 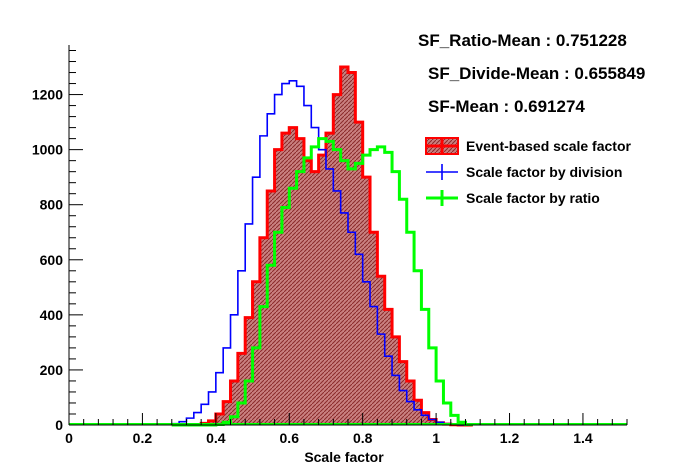 What do you see at coordinates (47, 150) in the screenshot?
I see `y-tick-label: 1000` at bounding box center [47, 150].